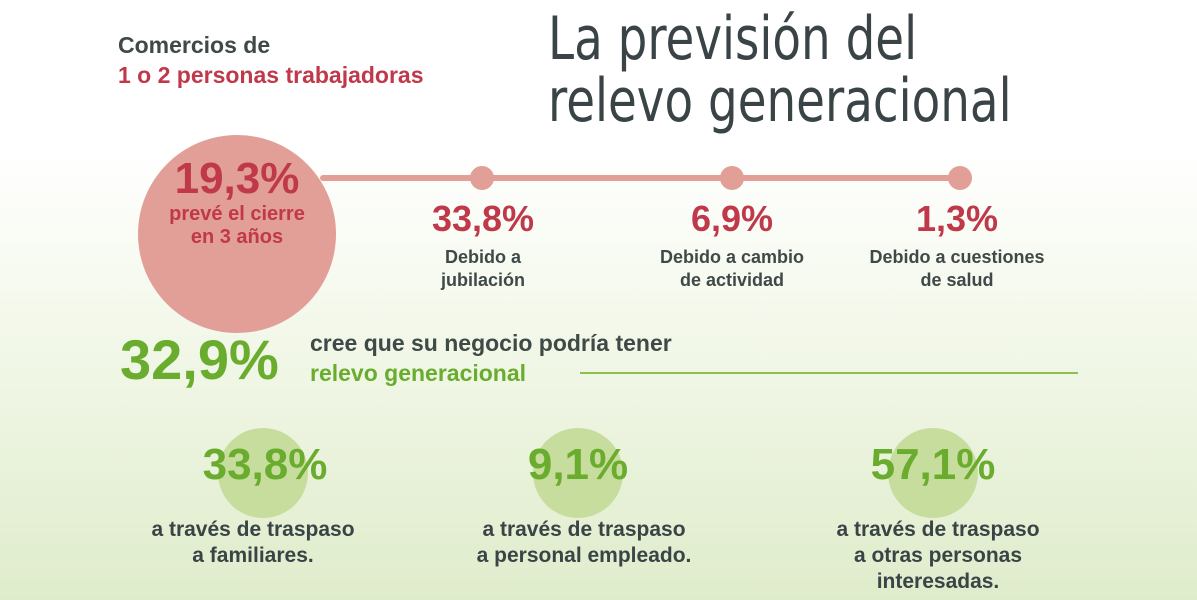 This screenshot has height=600, width=1197. I want to click on title-line-1: La previsión del, so click(733, 39).